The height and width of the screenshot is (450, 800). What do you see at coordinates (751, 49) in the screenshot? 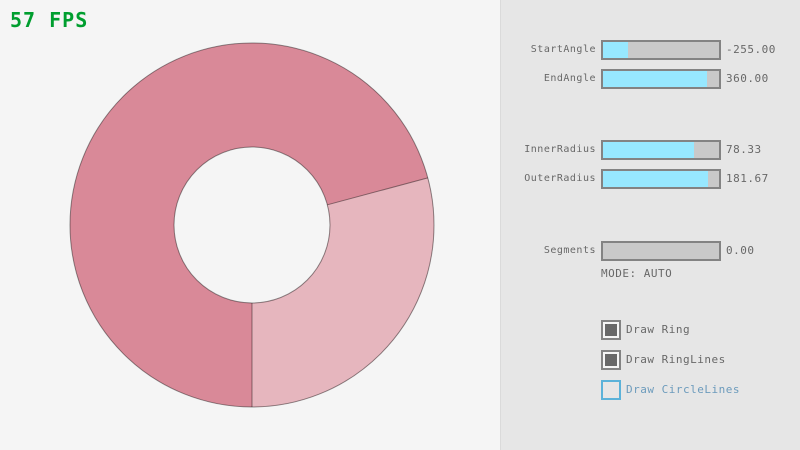
I see `startangle-value: -255.00` at bounding box center [751, 49].